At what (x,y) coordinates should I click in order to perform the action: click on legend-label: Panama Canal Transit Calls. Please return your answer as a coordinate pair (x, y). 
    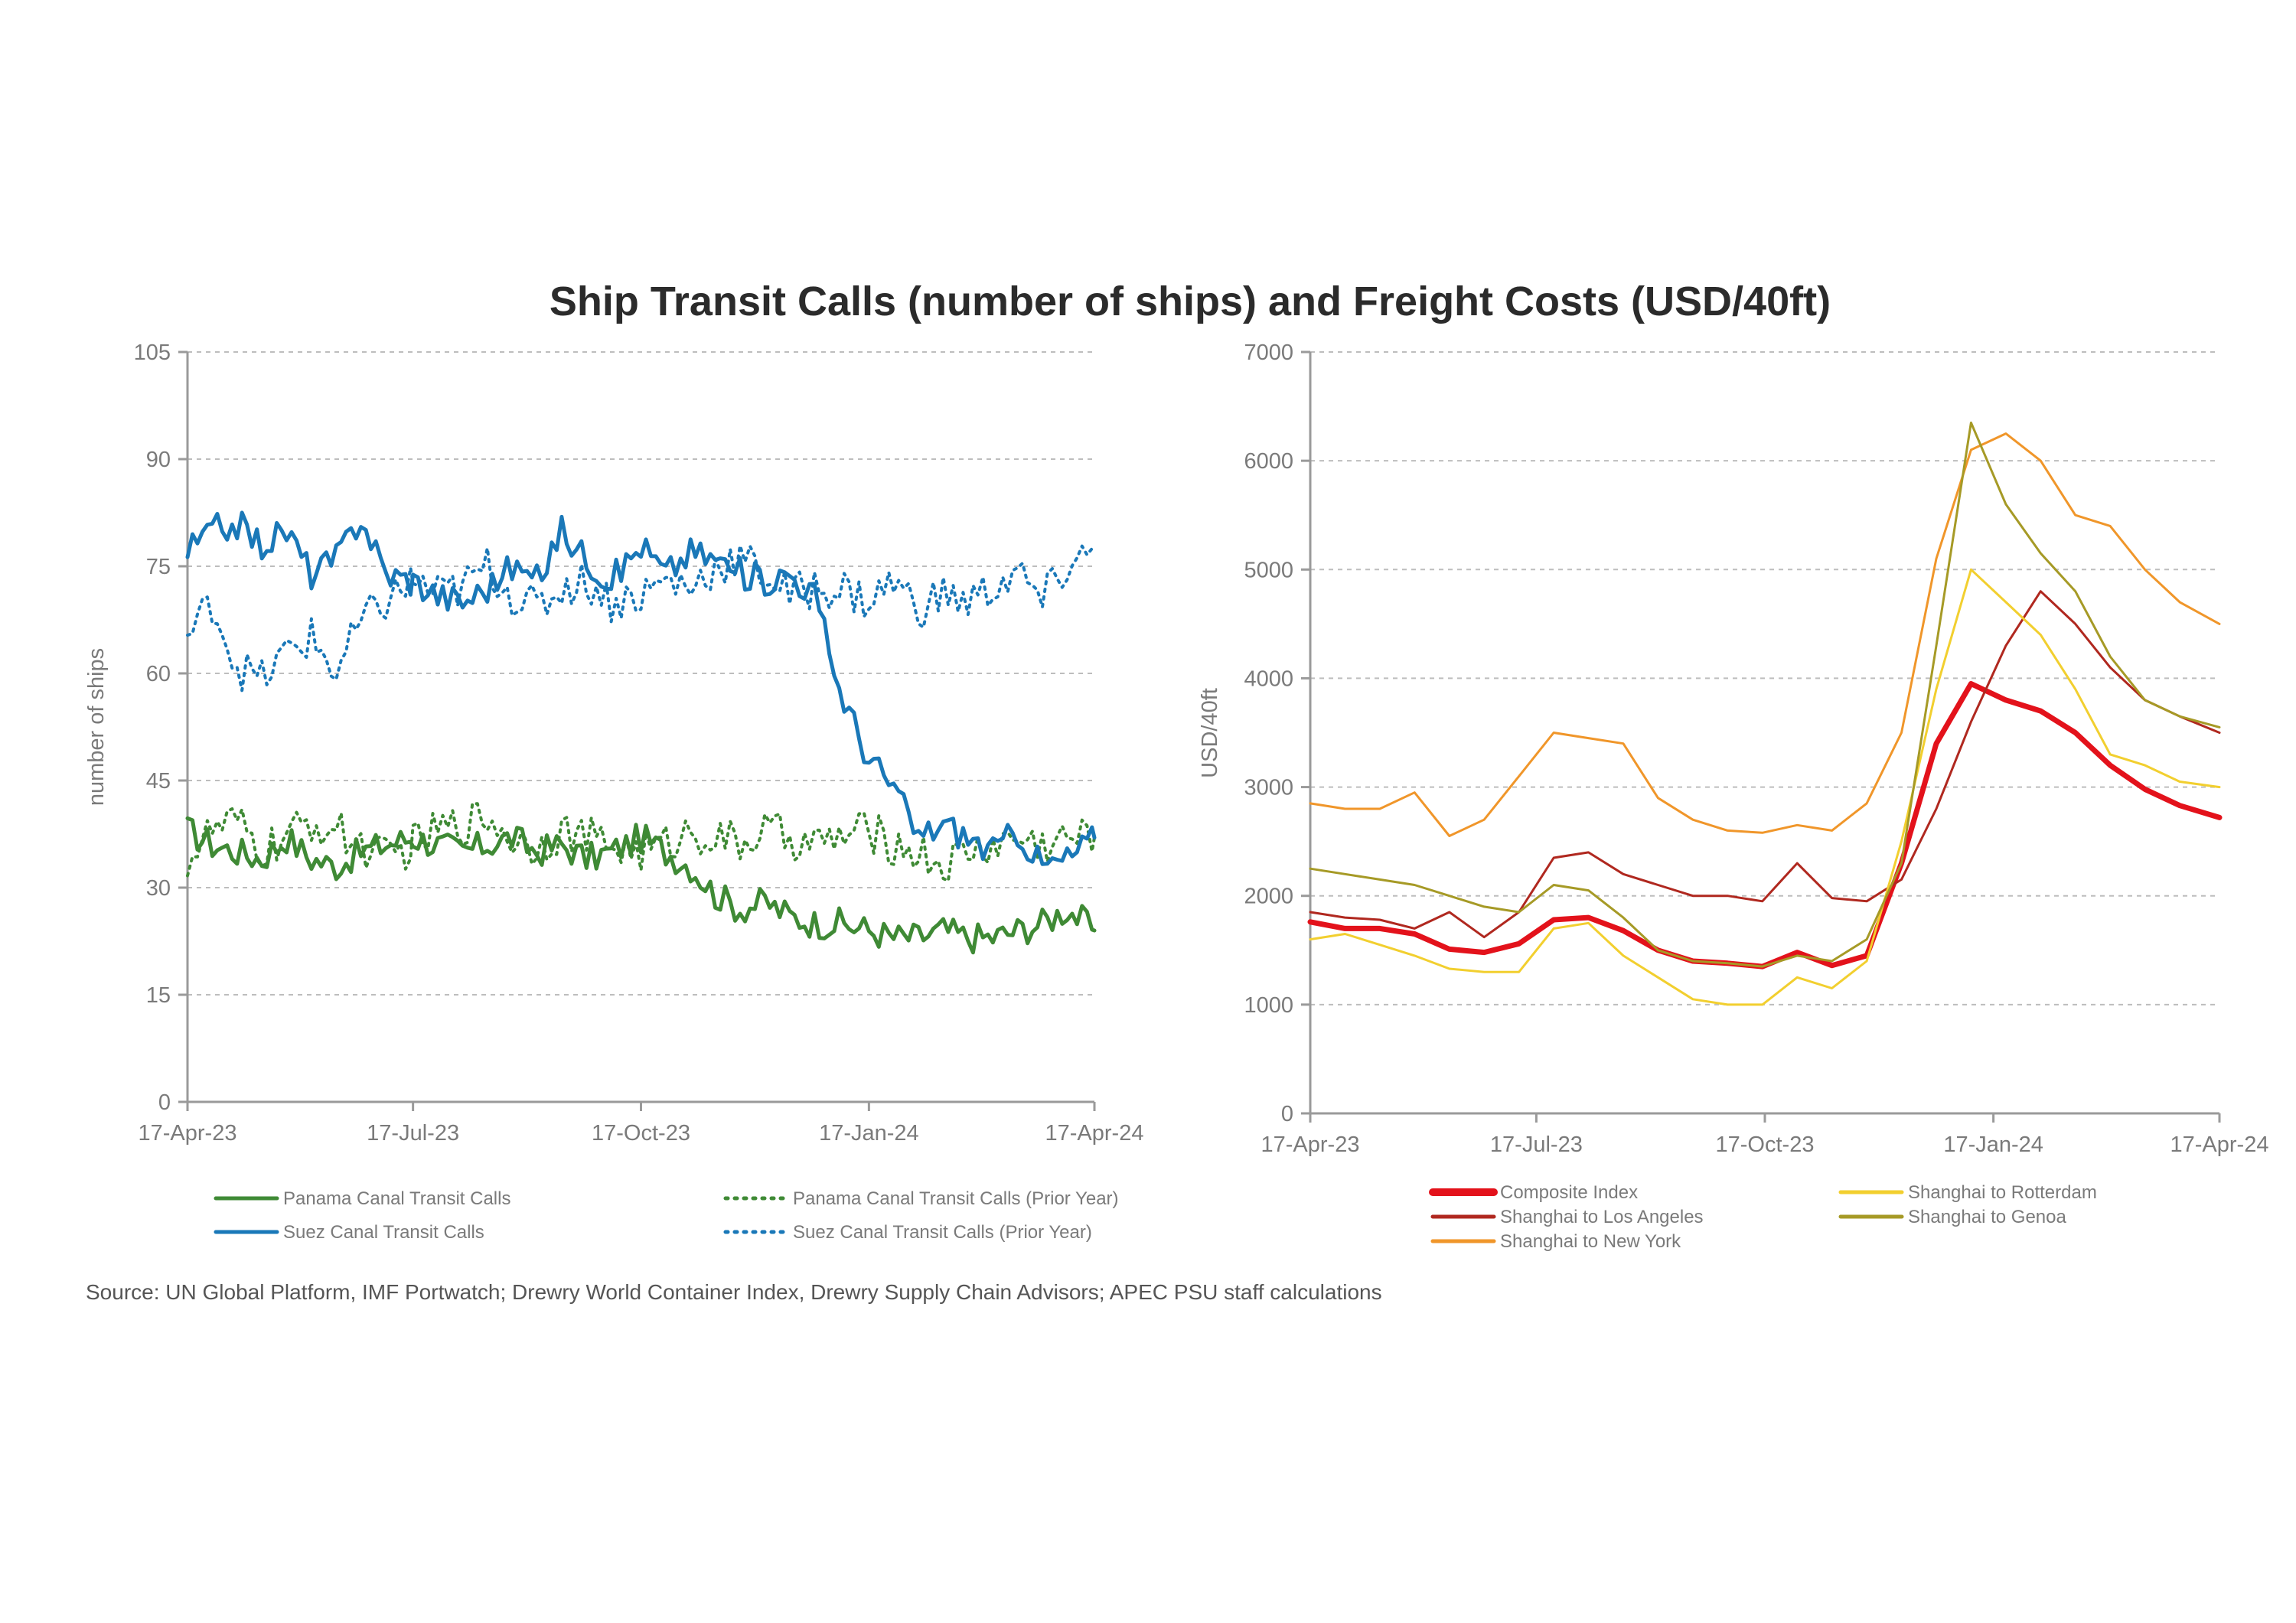
    Looking at the image, I should click on (396, 1198).